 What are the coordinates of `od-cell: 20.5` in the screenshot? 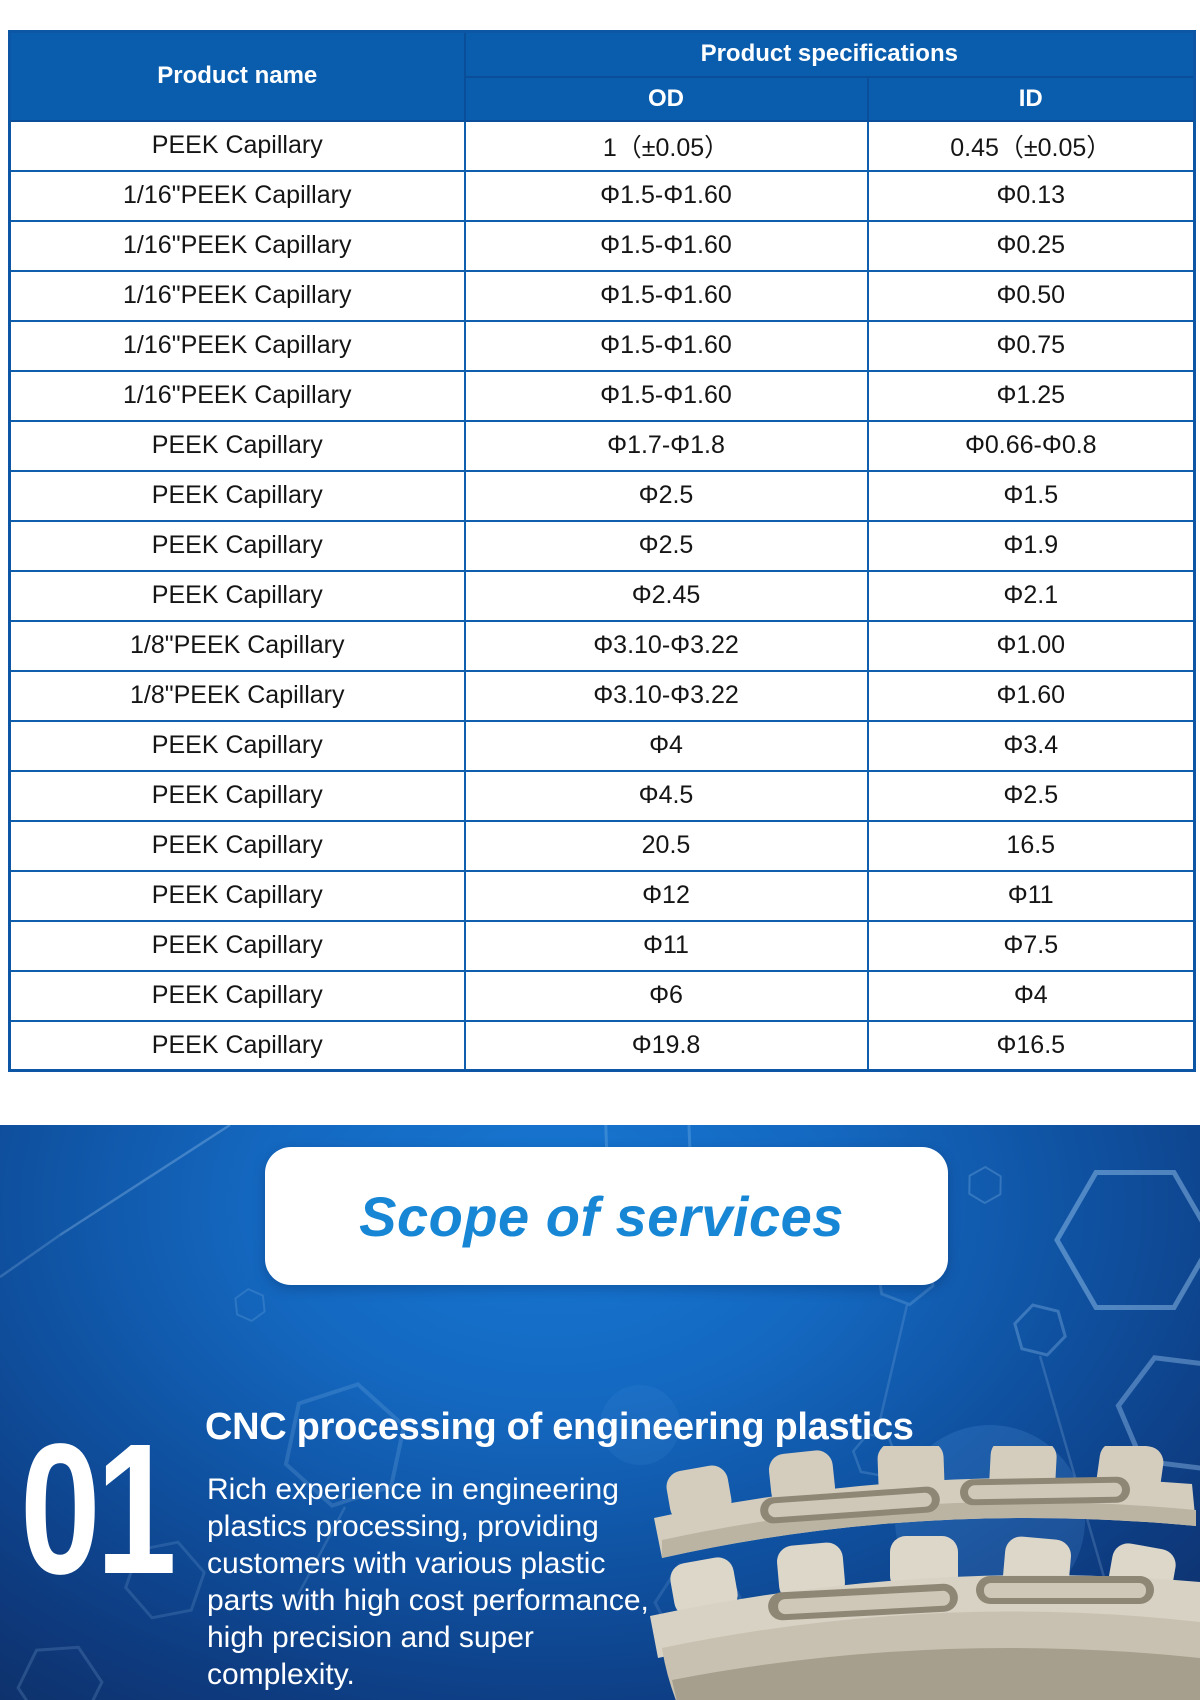 It's located at (666, 845).